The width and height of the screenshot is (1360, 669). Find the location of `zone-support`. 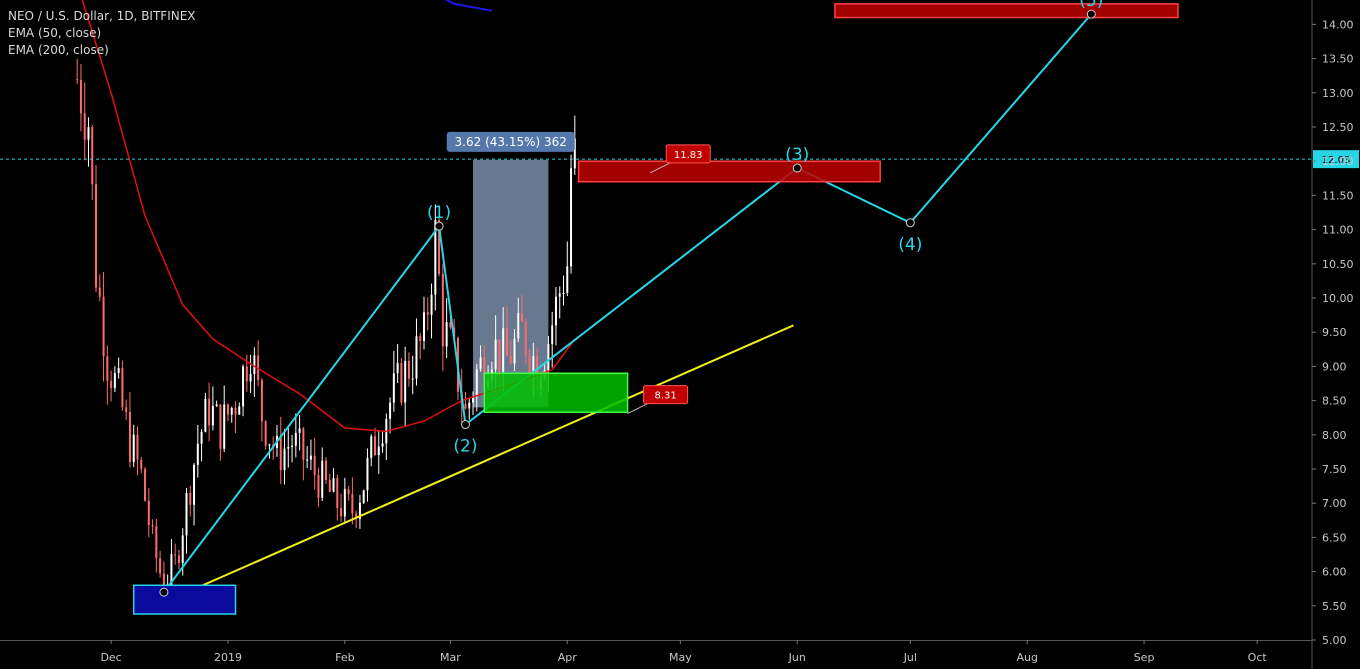

zone-support is located at coordinates (556, 392).